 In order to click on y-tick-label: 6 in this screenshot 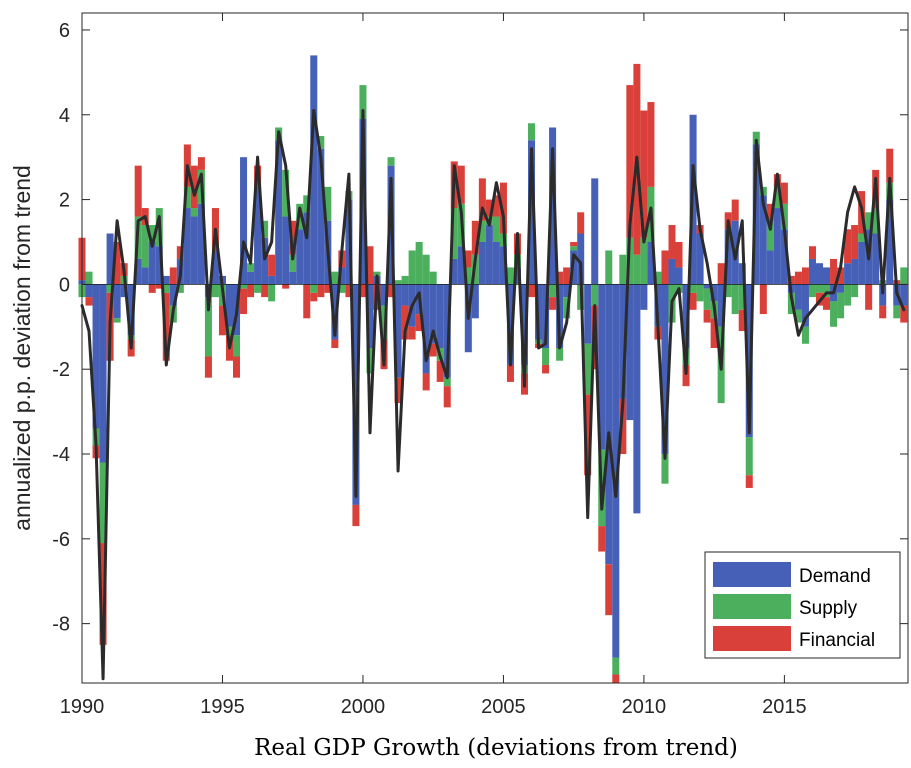, I will do `click(64, 31)`.